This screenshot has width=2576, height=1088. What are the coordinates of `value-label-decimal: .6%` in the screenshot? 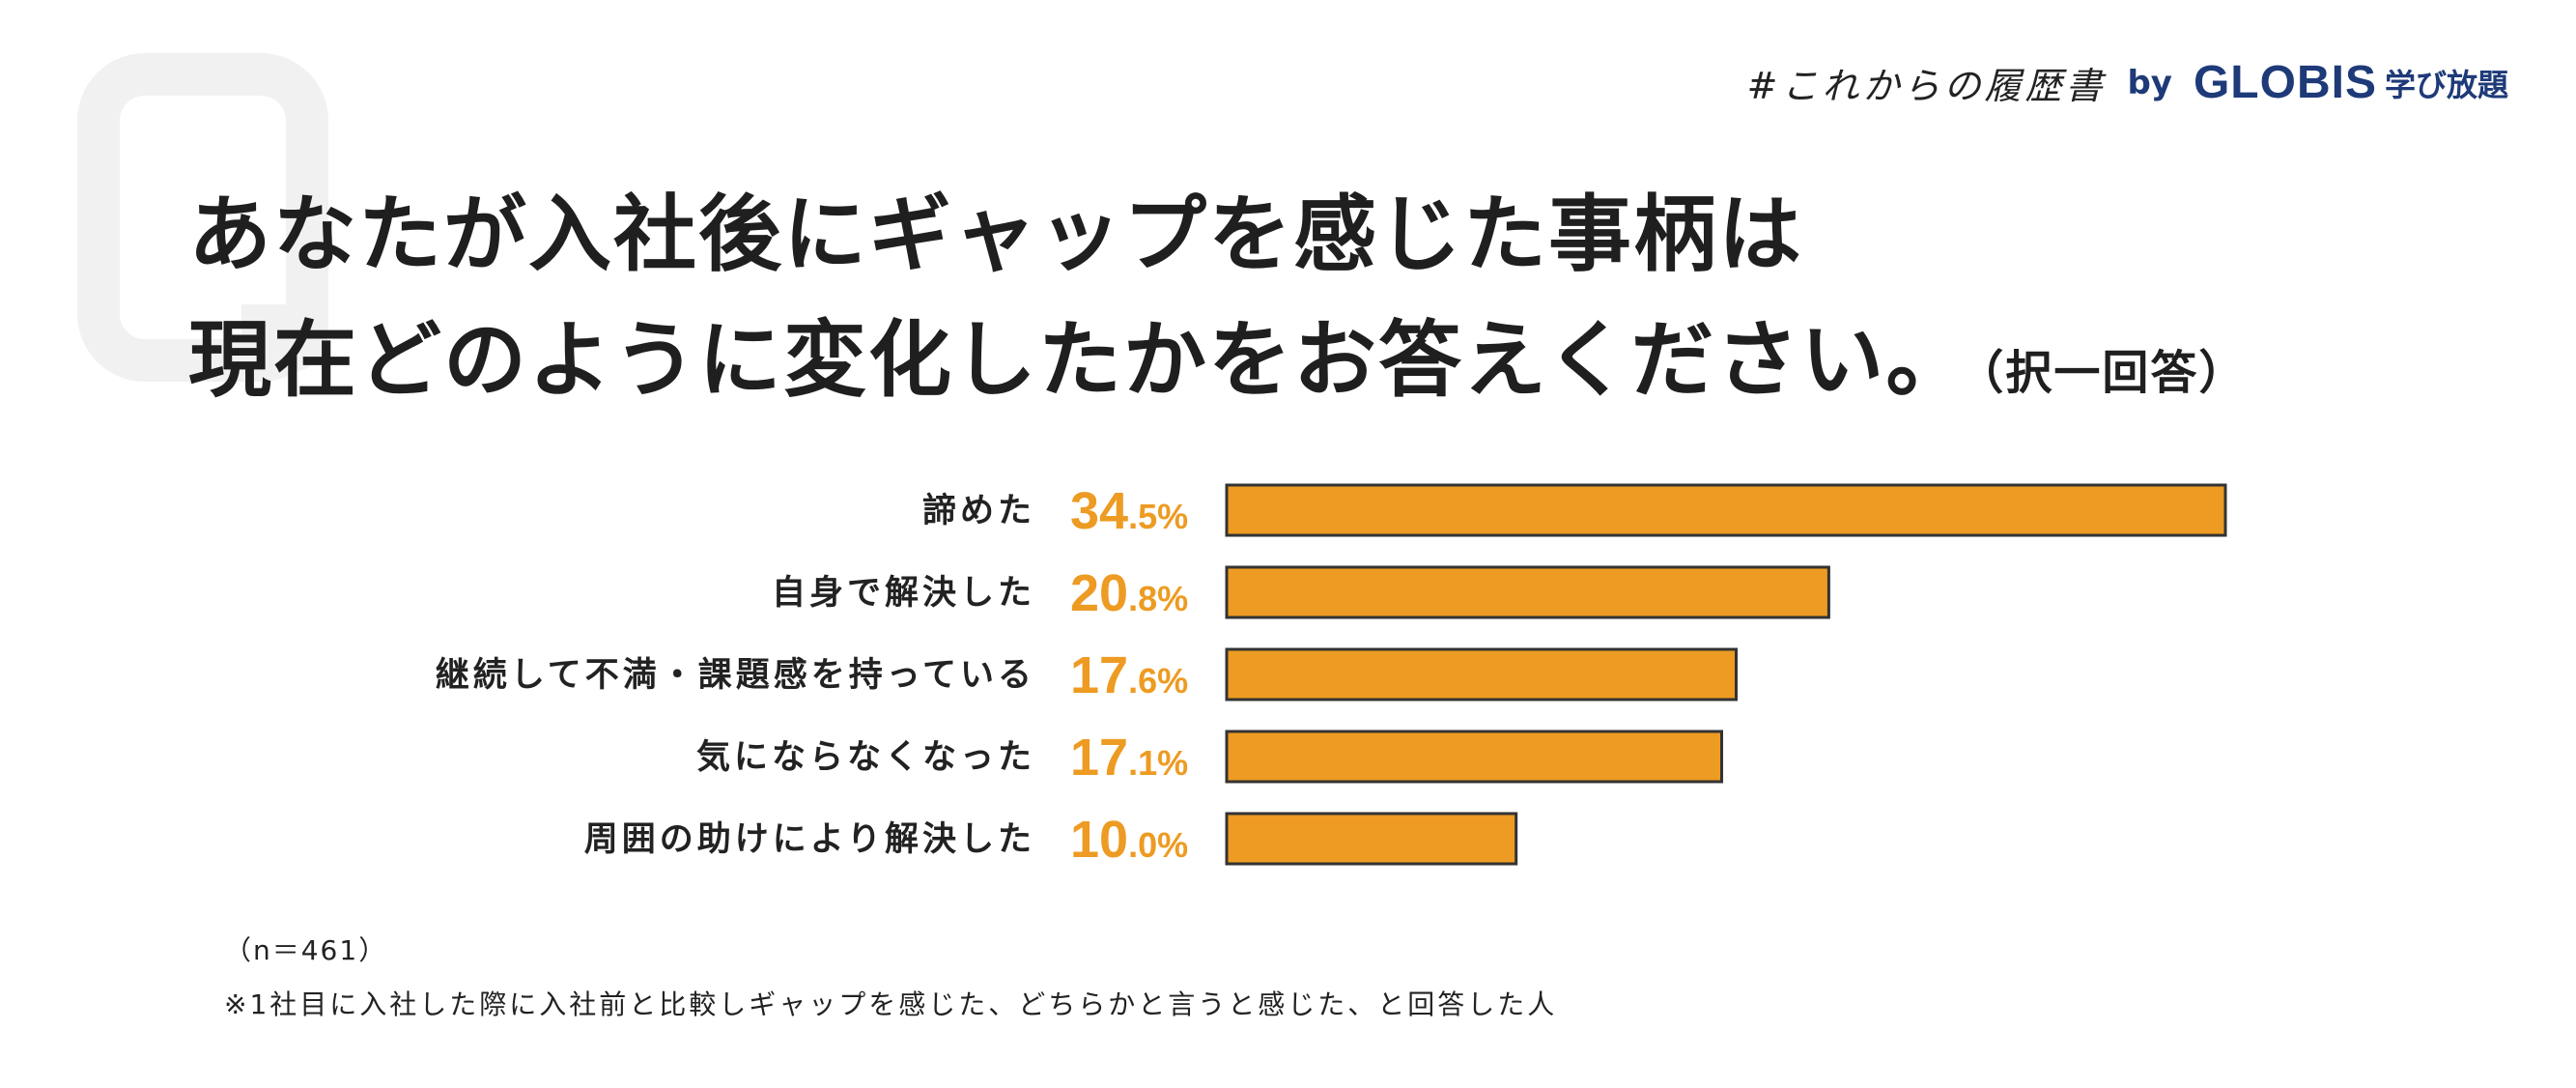 It's located at (1158, 681).